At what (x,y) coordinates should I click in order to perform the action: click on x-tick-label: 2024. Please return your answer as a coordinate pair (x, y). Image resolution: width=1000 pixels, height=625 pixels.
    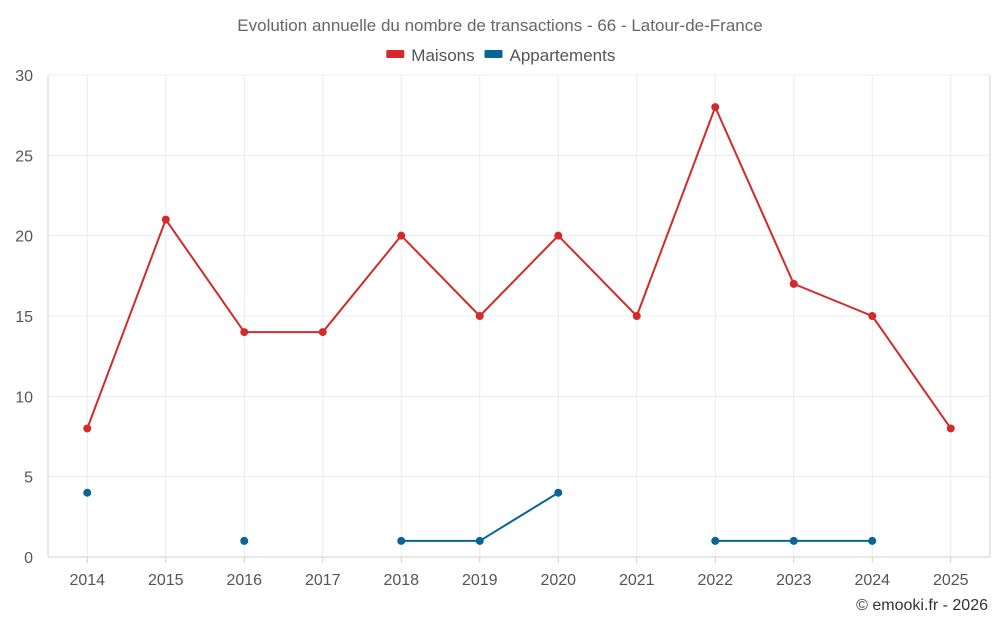
    Looking at the image, I should click on (872, 580).